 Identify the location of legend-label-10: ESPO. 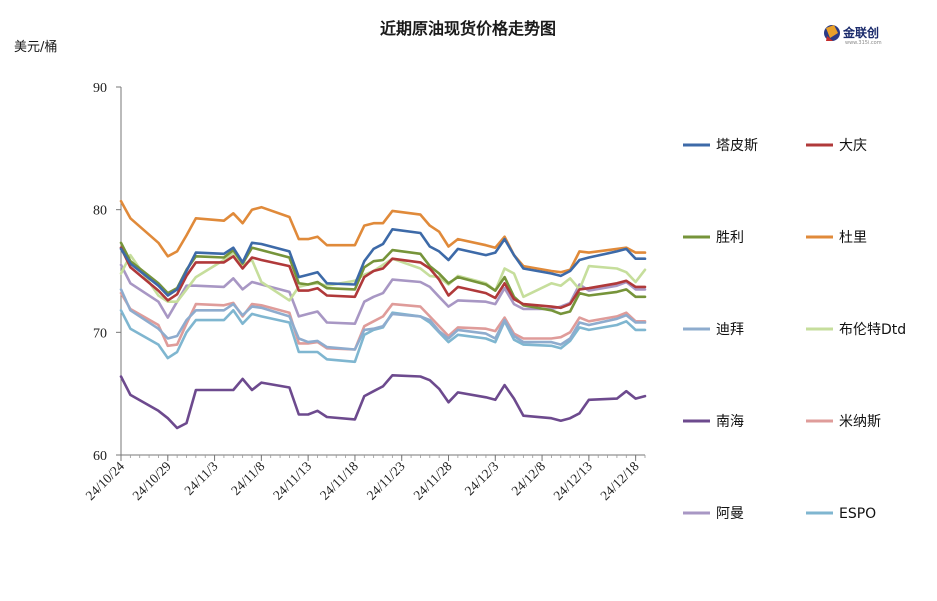
(857, 514).